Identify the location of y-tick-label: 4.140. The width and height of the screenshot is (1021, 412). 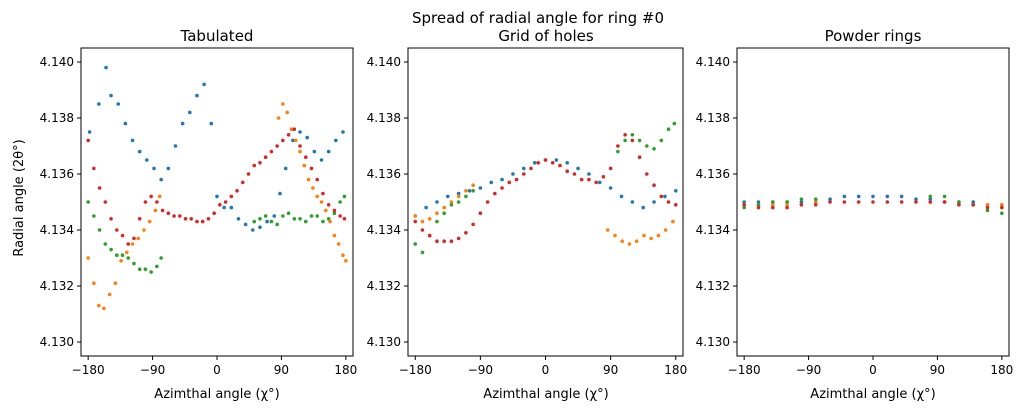
(713, 62).